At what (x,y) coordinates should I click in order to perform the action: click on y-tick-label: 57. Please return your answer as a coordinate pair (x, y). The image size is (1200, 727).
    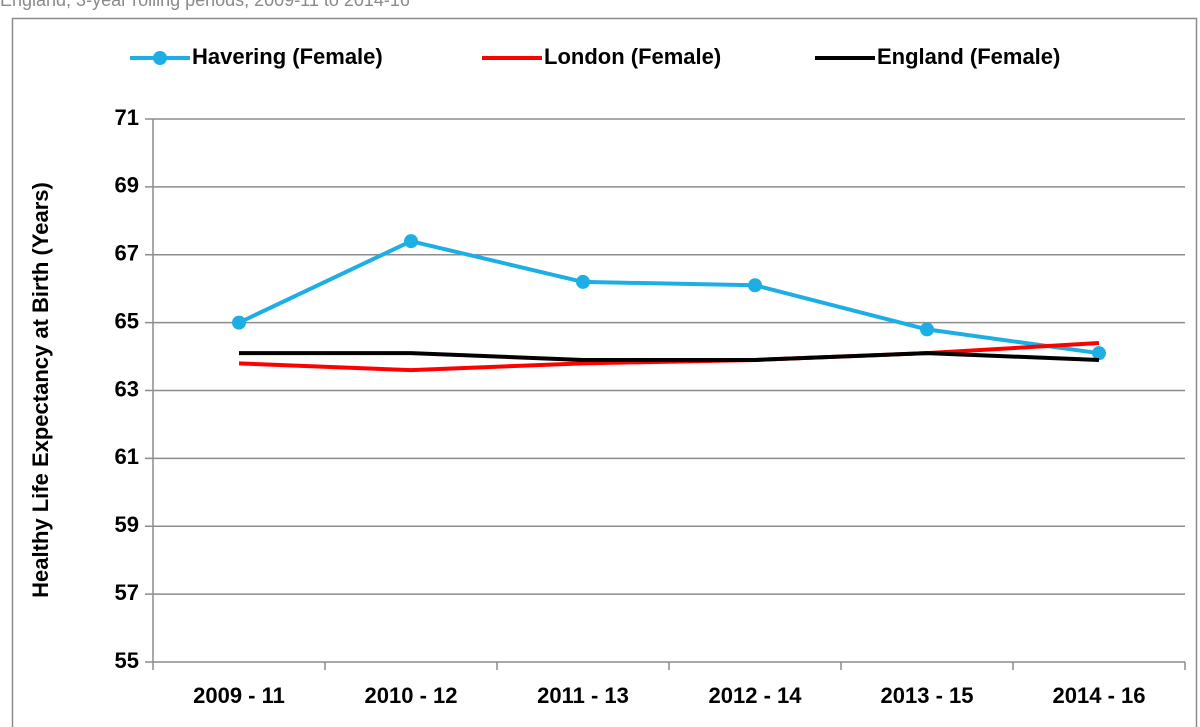
    Looking at the image, I should click on (127, 592).